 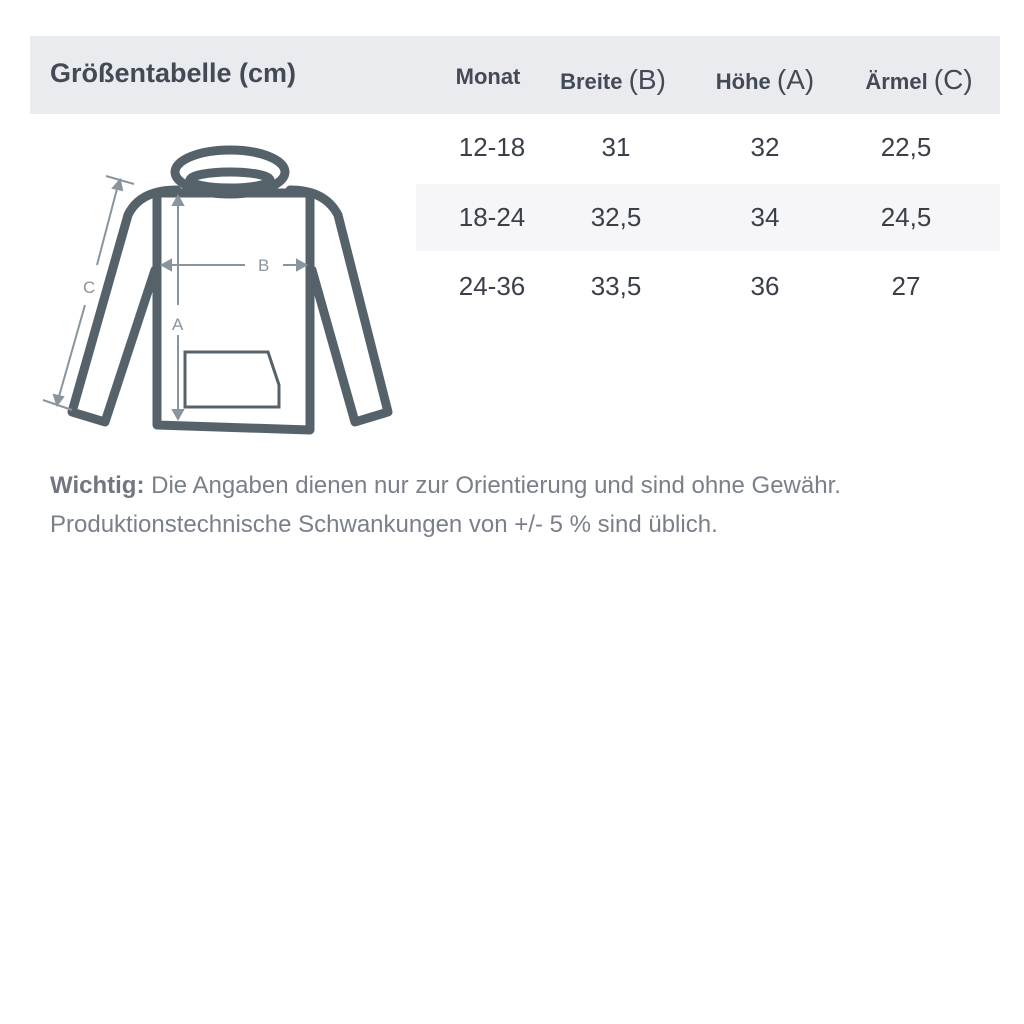 What do you see at coordinates (89, 287) in the screenshot?
I see `label-c: C` at bounding box center [89, 287].